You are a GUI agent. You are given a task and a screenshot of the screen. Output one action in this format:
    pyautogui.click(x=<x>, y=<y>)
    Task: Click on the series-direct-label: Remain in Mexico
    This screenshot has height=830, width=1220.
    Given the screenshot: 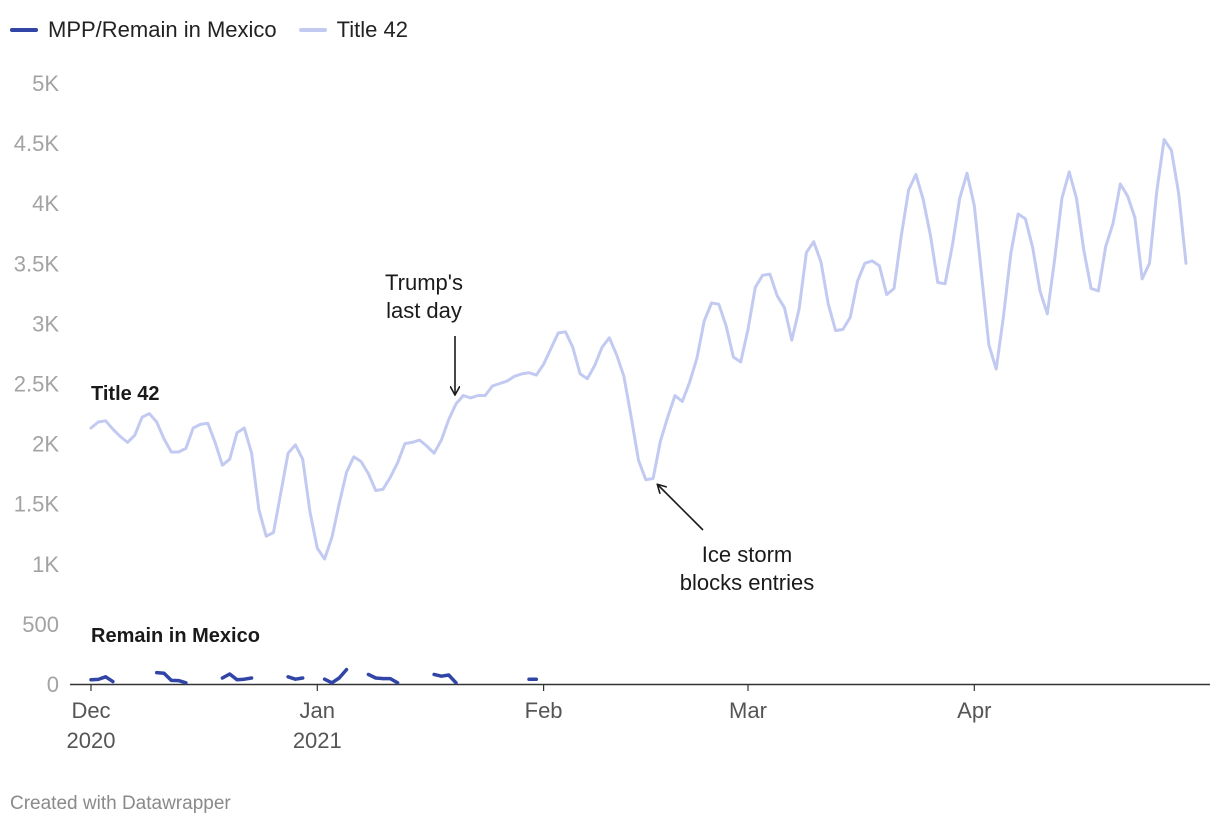 What is the action you would take?
    pyautogui.click(x=175, y=636)
    